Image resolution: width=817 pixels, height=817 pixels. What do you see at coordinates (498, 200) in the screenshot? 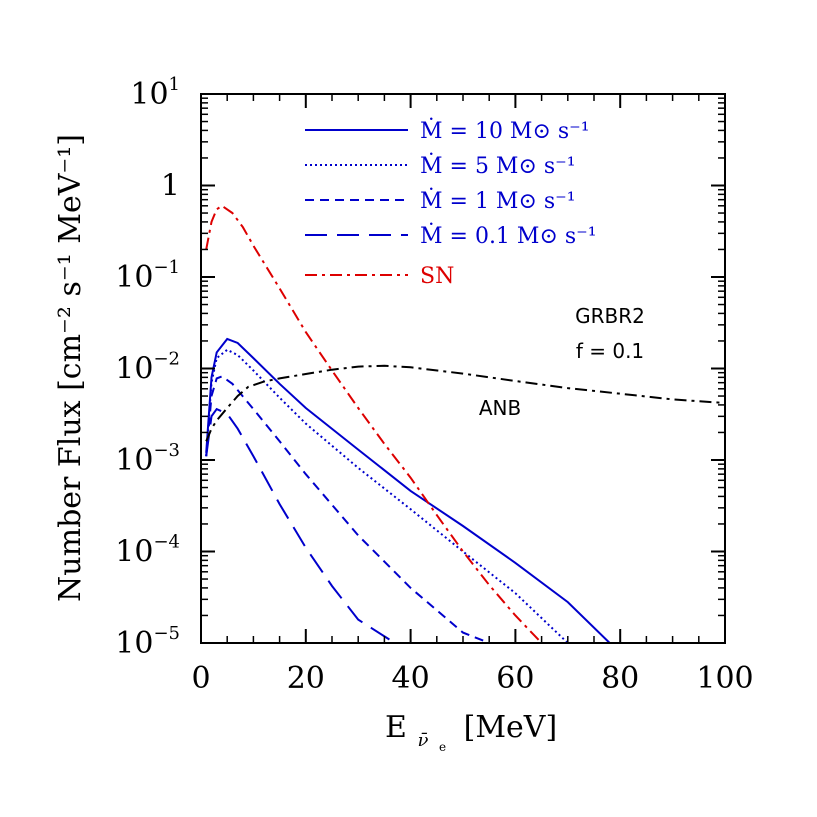
I see `legend-label-2: Ṁ = 1 M⊙ s⁻¹` at bounding box center [498, 200].